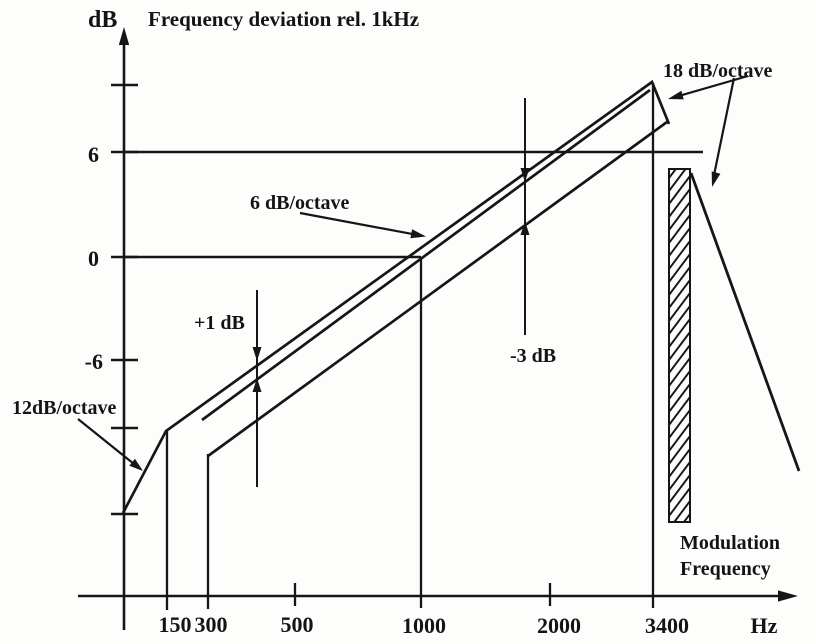 This screenshot has height=644, width=816. What do you see at coordinates (64, 408) in the screenshot?
I see `slope-12db-label: 12dB/octave` at bounding box center [64, 408].